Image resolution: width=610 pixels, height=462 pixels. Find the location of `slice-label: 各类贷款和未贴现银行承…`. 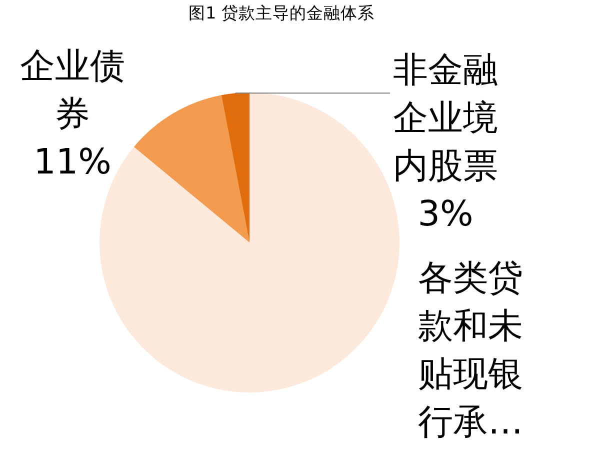

slice-label: 各类贷款和未贴现银行承… is located at coordinates (470, 350).